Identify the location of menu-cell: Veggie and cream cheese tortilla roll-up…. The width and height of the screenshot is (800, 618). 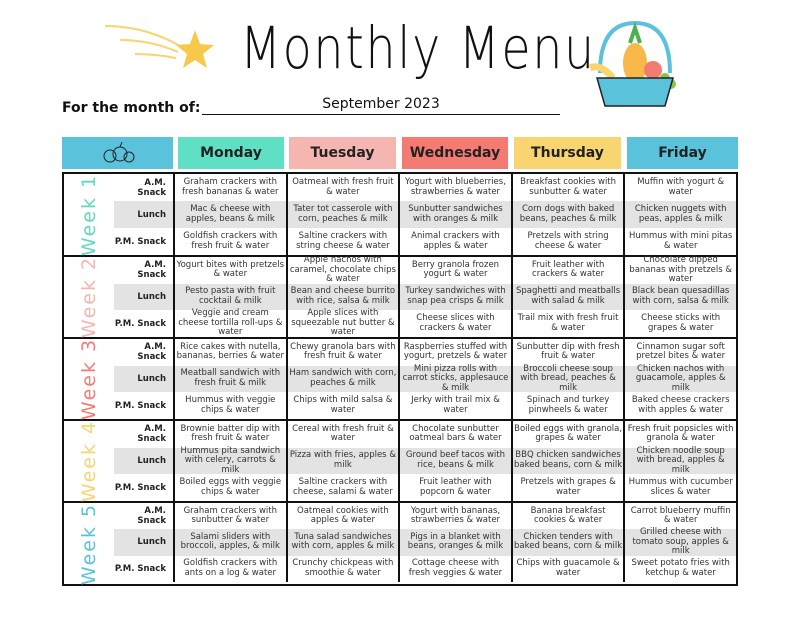
(231, 323).